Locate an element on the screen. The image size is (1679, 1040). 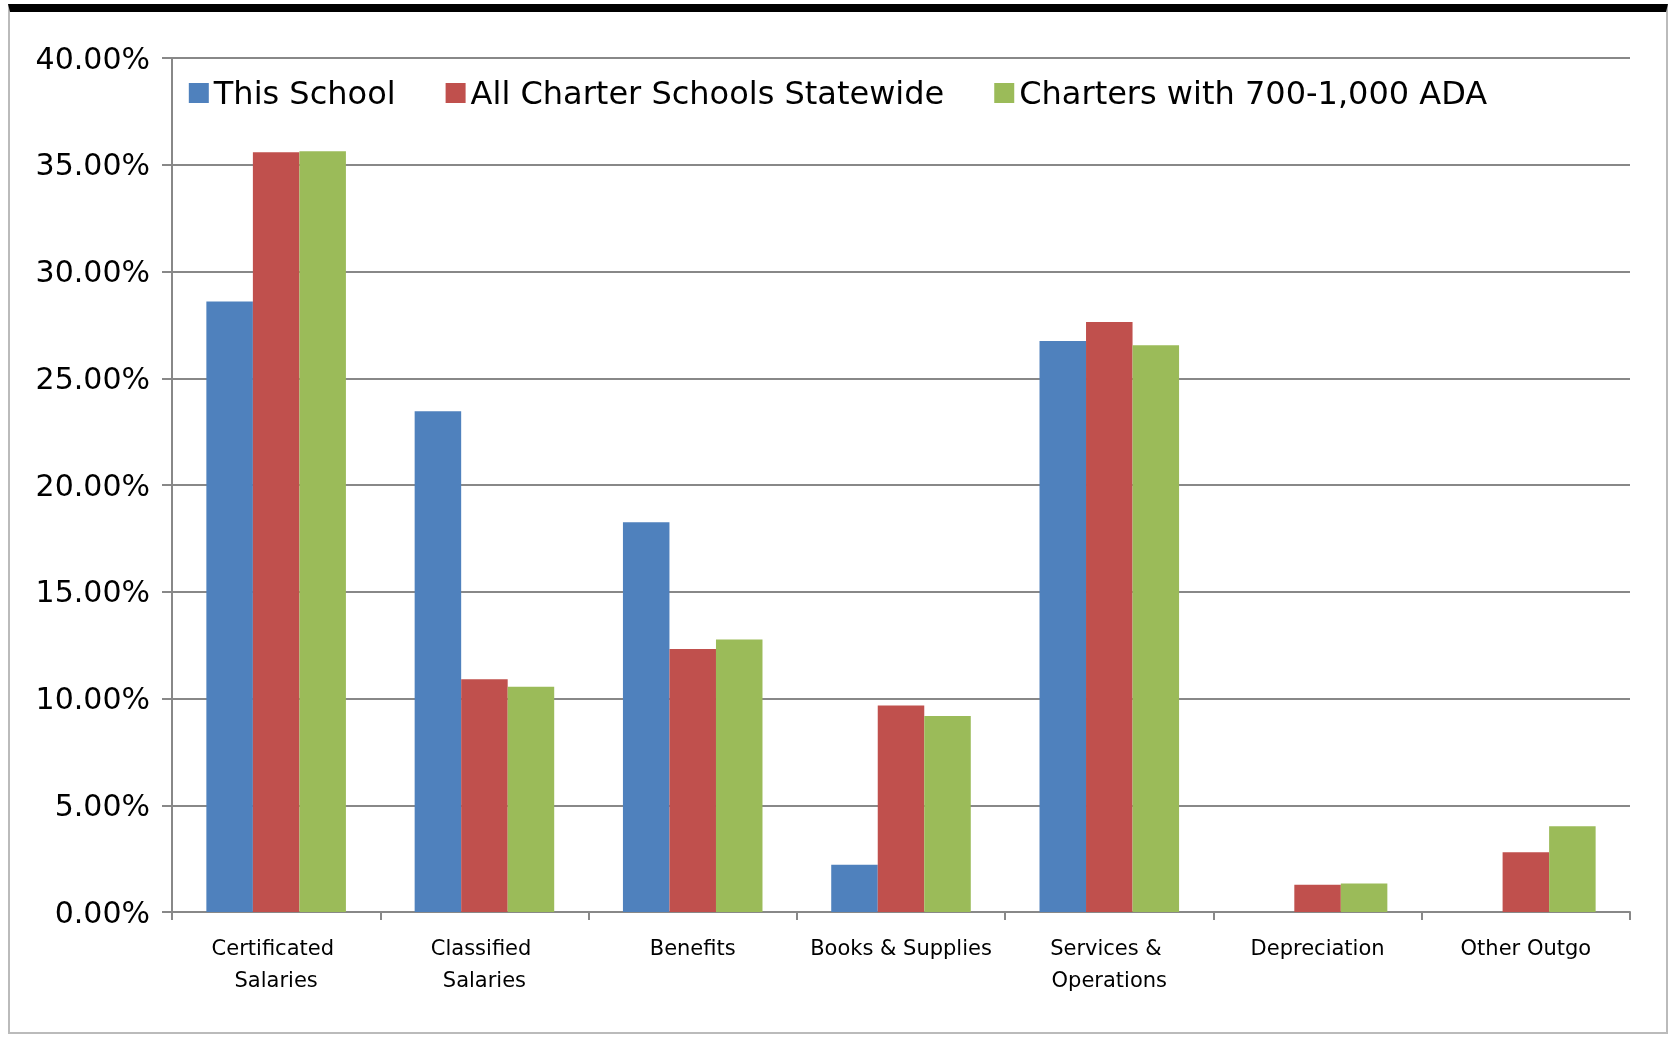
x-tick-label: Classified Salaries is located at coordinates (484, 964).